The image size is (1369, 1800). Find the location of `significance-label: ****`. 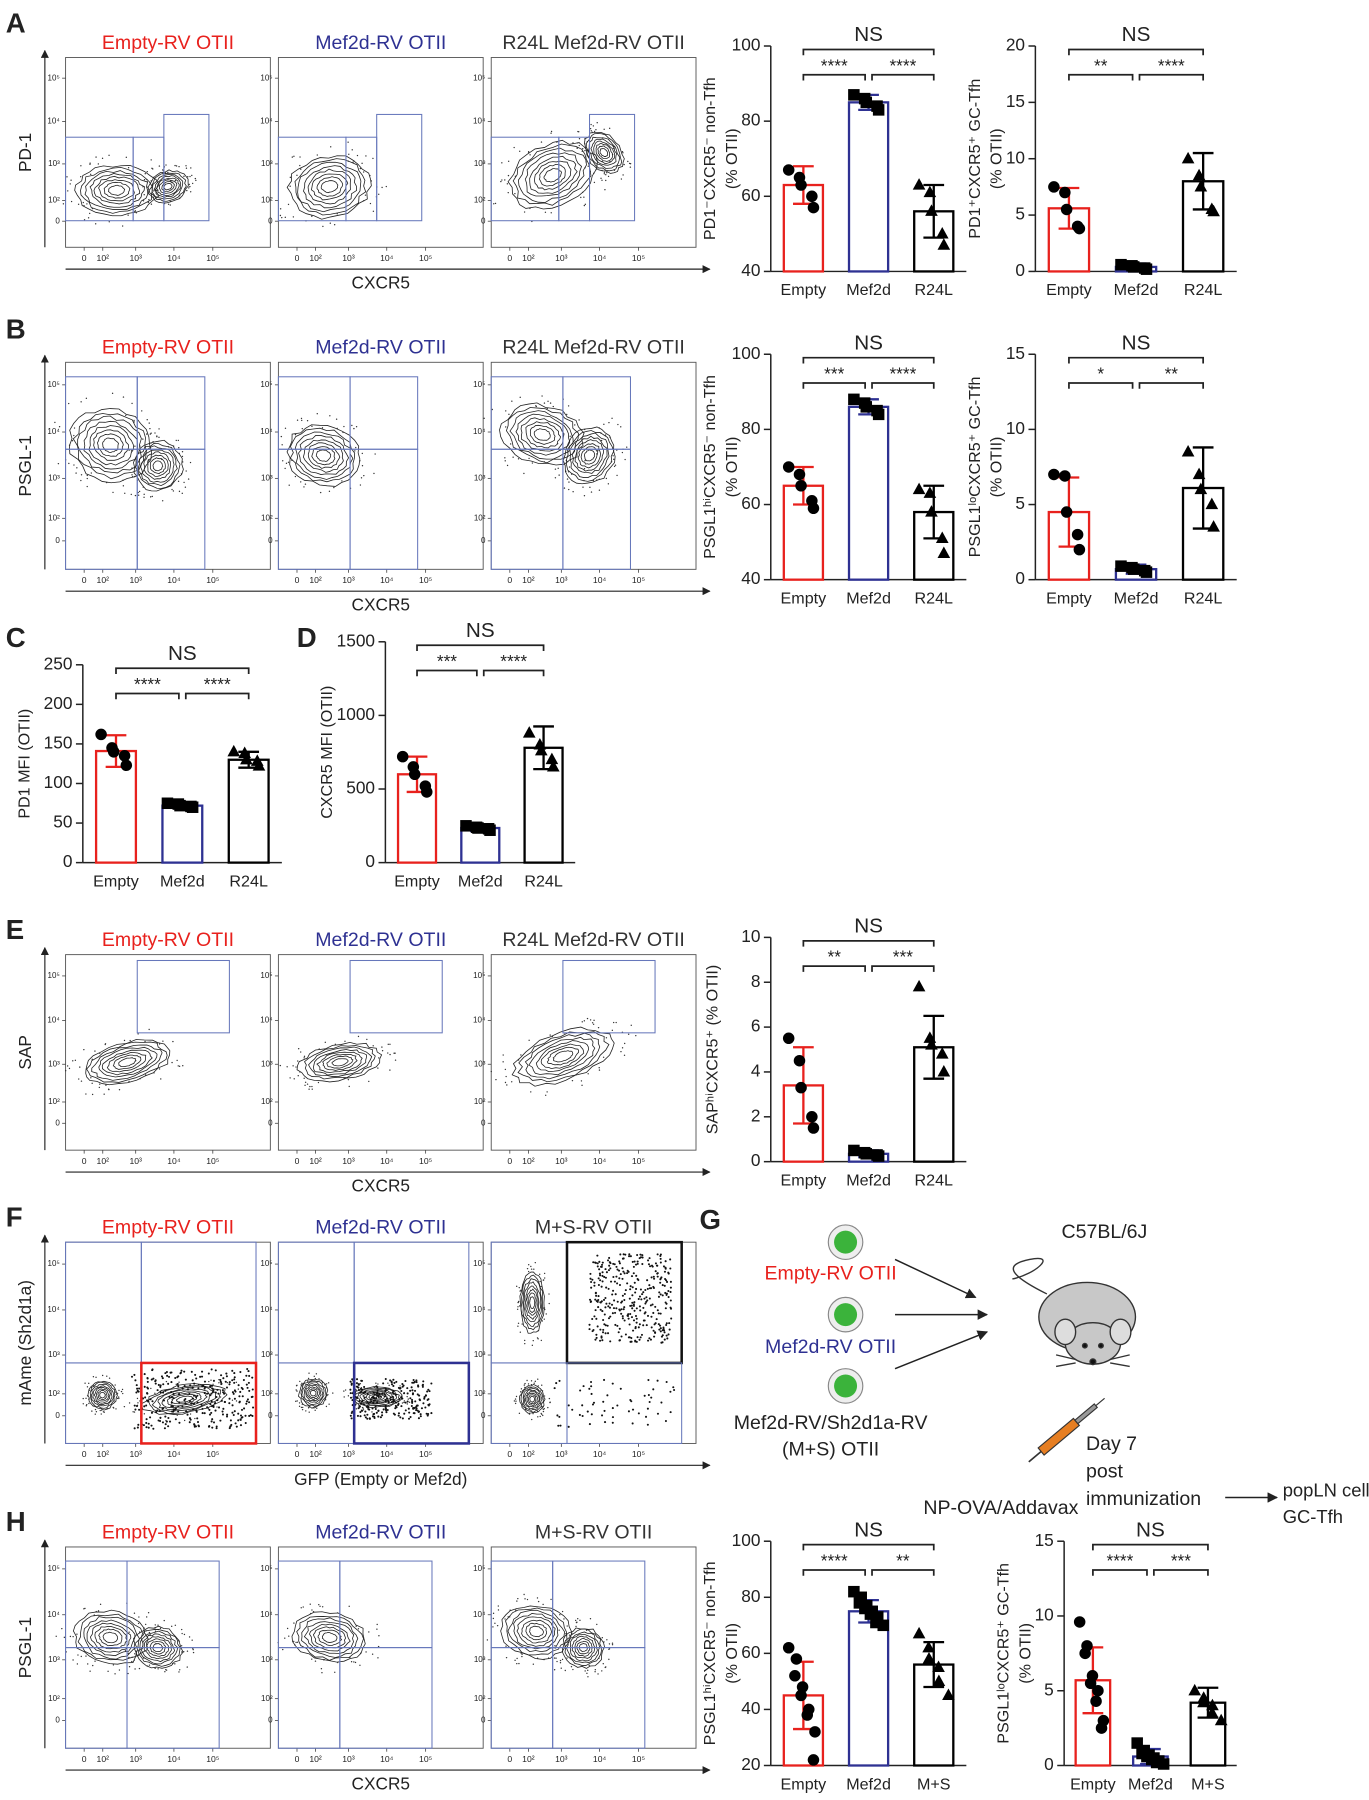

significance-label: **** is located at coordinates (902, 65).